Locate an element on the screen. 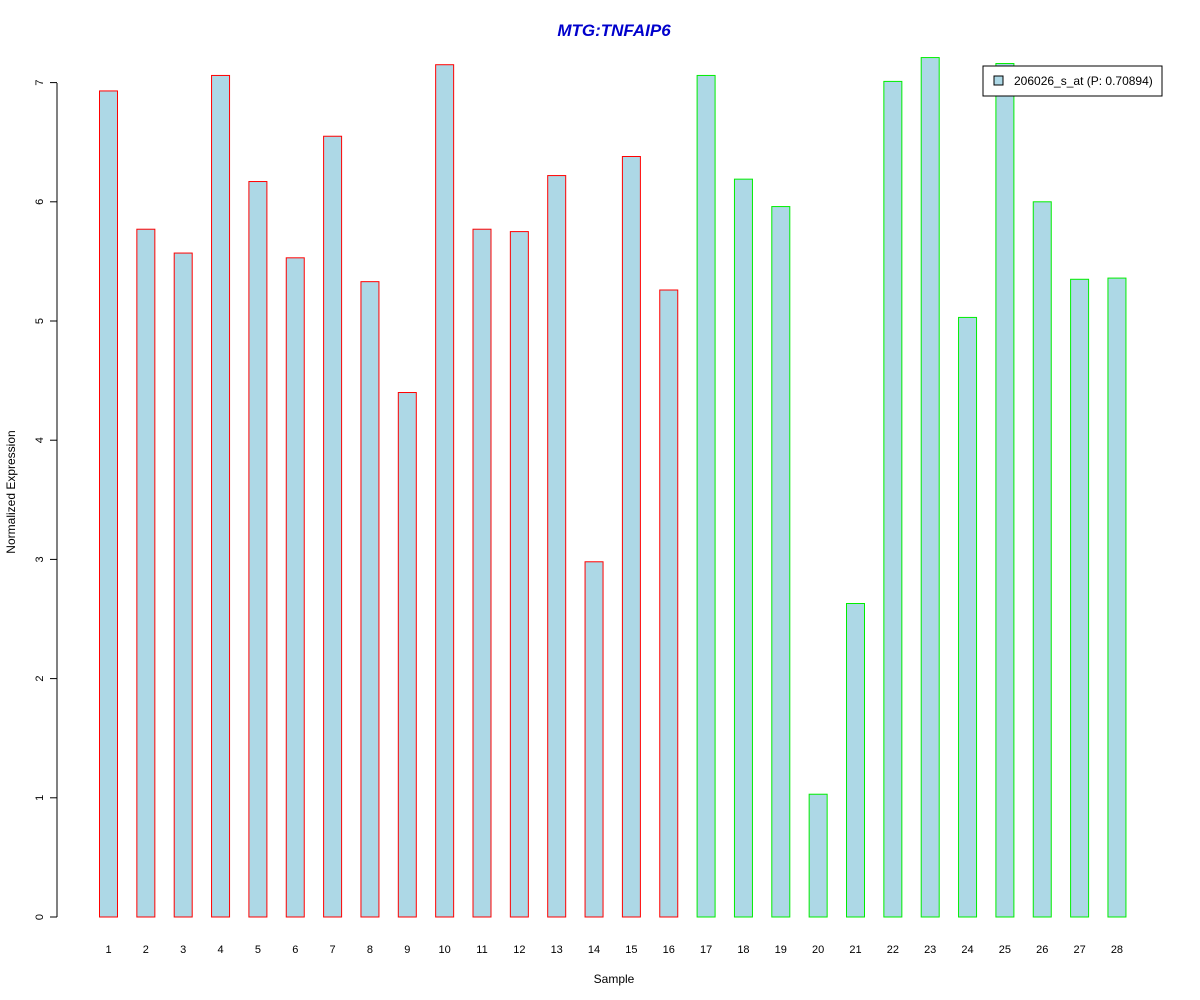 This screenshot has width=1200, height=1000. x-tick-label: 13 is located at coordinates (557, 950).